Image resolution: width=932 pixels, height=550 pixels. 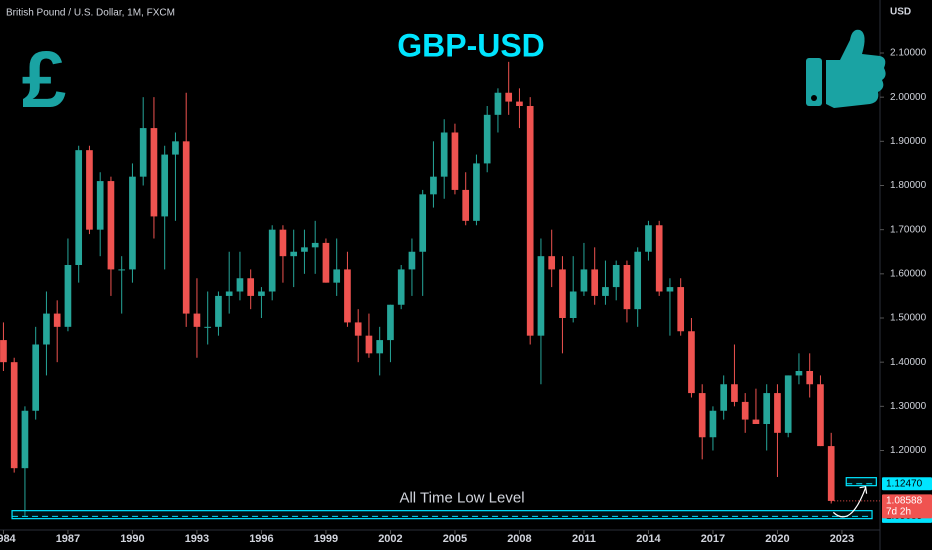 I want to click on y-tick-label: 1.30000, so click(x=908, y=406).